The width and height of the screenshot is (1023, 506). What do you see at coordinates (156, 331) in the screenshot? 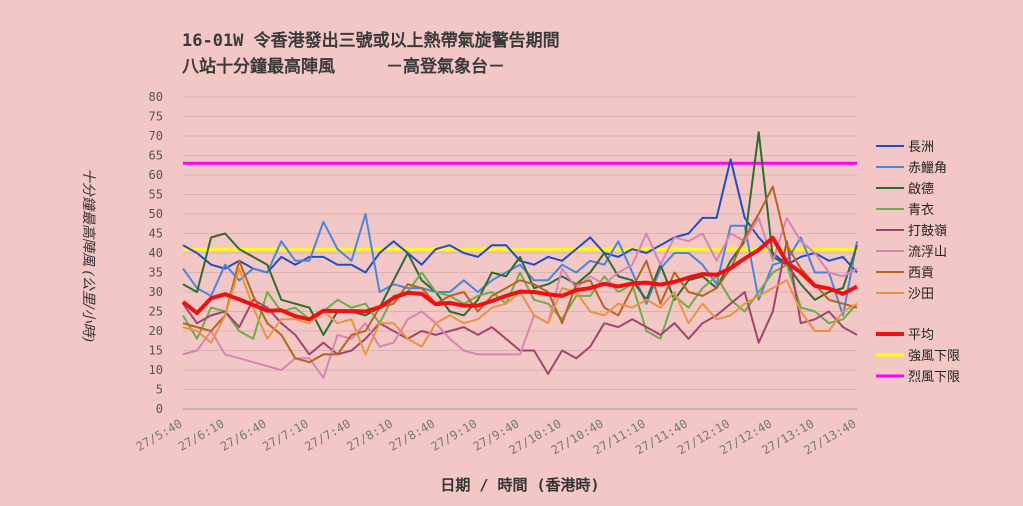
I see `y-tick-label: 20` at bounding box center [156, 331].